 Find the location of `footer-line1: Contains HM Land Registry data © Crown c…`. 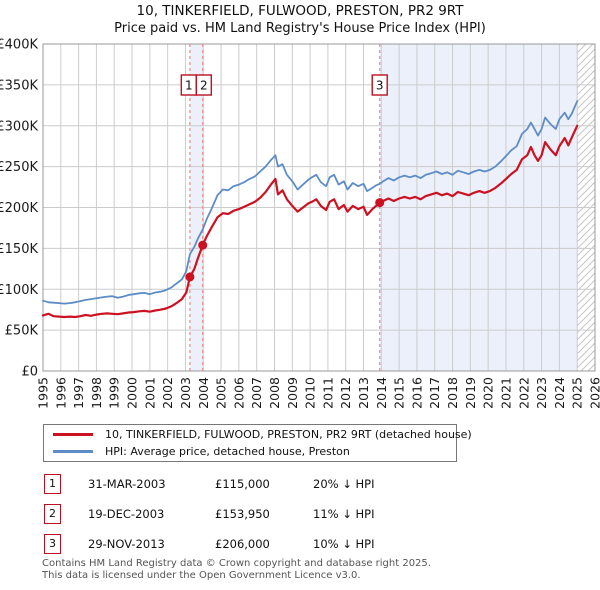

footer-line1: Contains HM Land Registry data © Crown c… is located at coordinates (236, 563).